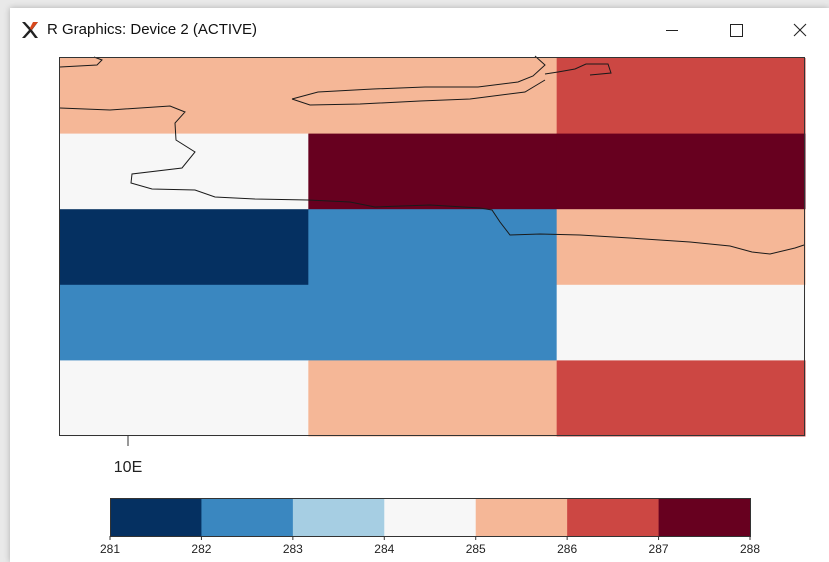 The width and height of the screenshot is (829, 562). I want to click on r-x-logo-icon, so click(30, 30).